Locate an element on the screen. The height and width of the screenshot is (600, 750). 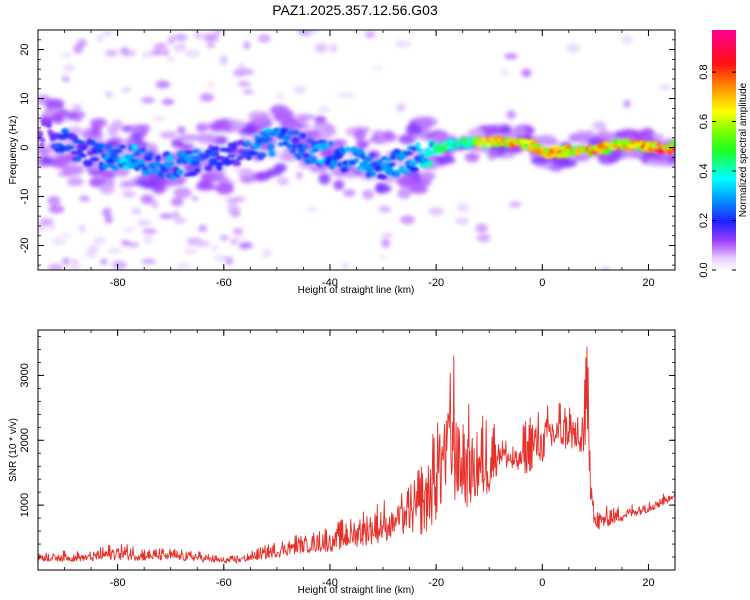
colorbar-gradient is located at coordinates (724, 150).